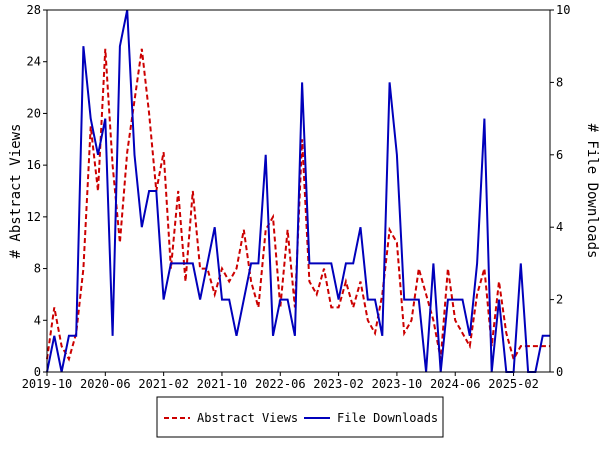  What do you see at coordinates (16, 191) in the screenshot?
I see `y-axis-title: # Abstract Views` at bounding box center [16, 191].